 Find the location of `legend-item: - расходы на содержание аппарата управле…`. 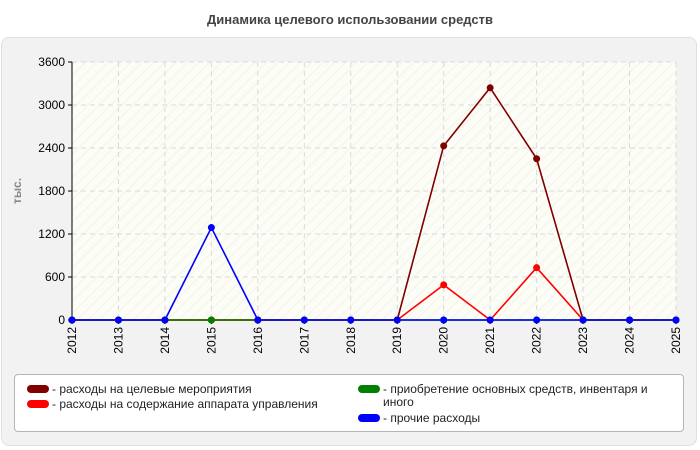

legend-item: - расходы на содержание аппарата управле… is located at coordinates (172, 404).